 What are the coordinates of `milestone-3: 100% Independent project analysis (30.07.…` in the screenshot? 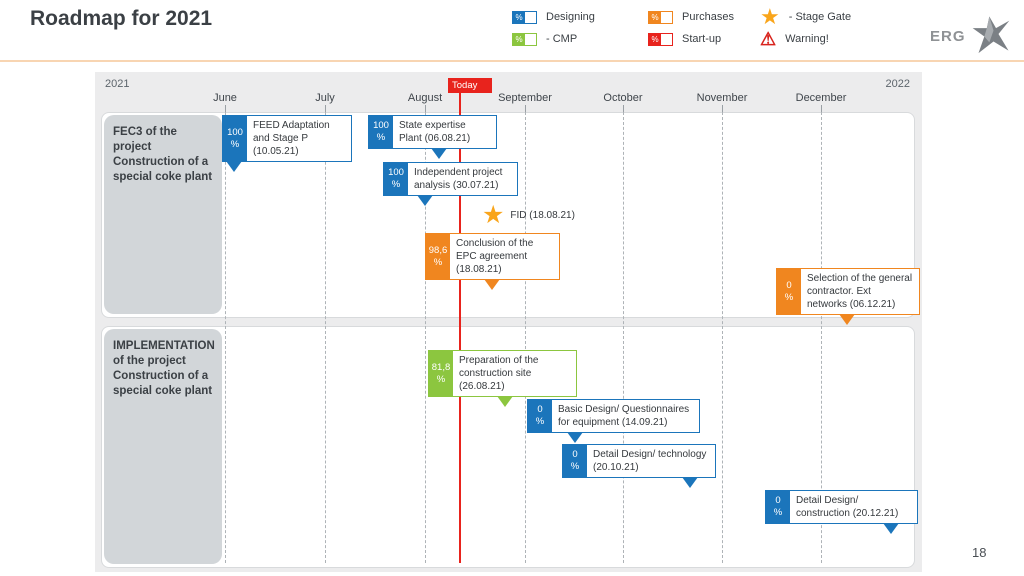 It's located at (450, 184).